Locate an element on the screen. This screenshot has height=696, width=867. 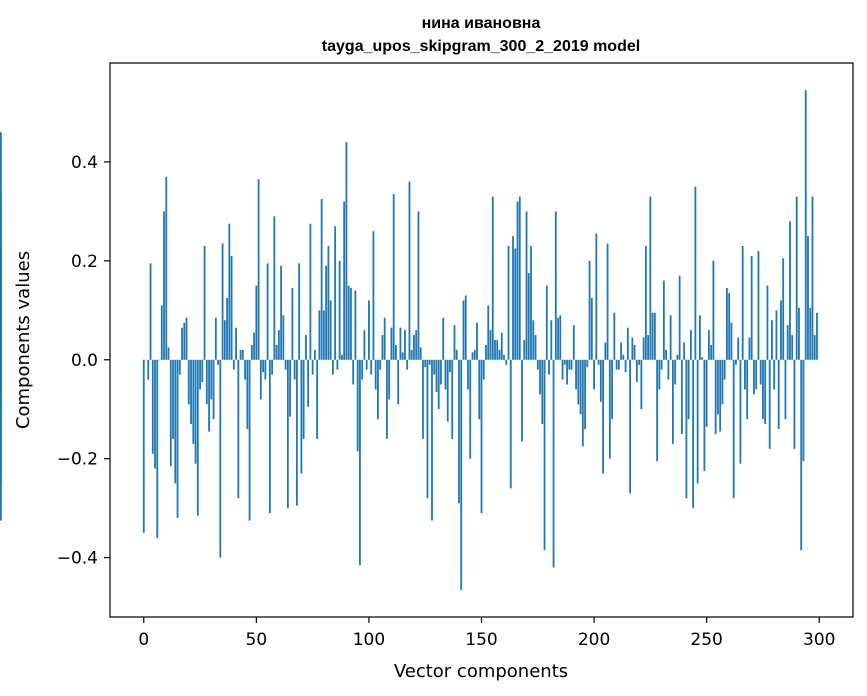
y-tick-label: 0.0 is located at coordinates (84, 361).